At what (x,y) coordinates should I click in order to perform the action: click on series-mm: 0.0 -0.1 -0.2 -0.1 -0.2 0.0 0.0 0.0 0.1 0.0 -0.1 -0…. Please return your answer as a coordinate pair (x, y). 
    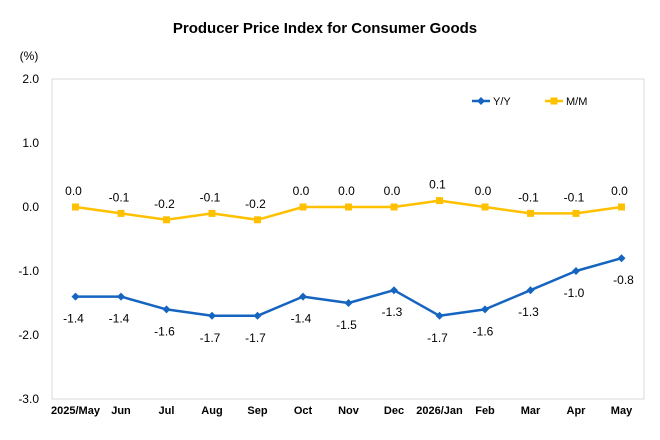
    Looking at the image, I should click on (346, 201).